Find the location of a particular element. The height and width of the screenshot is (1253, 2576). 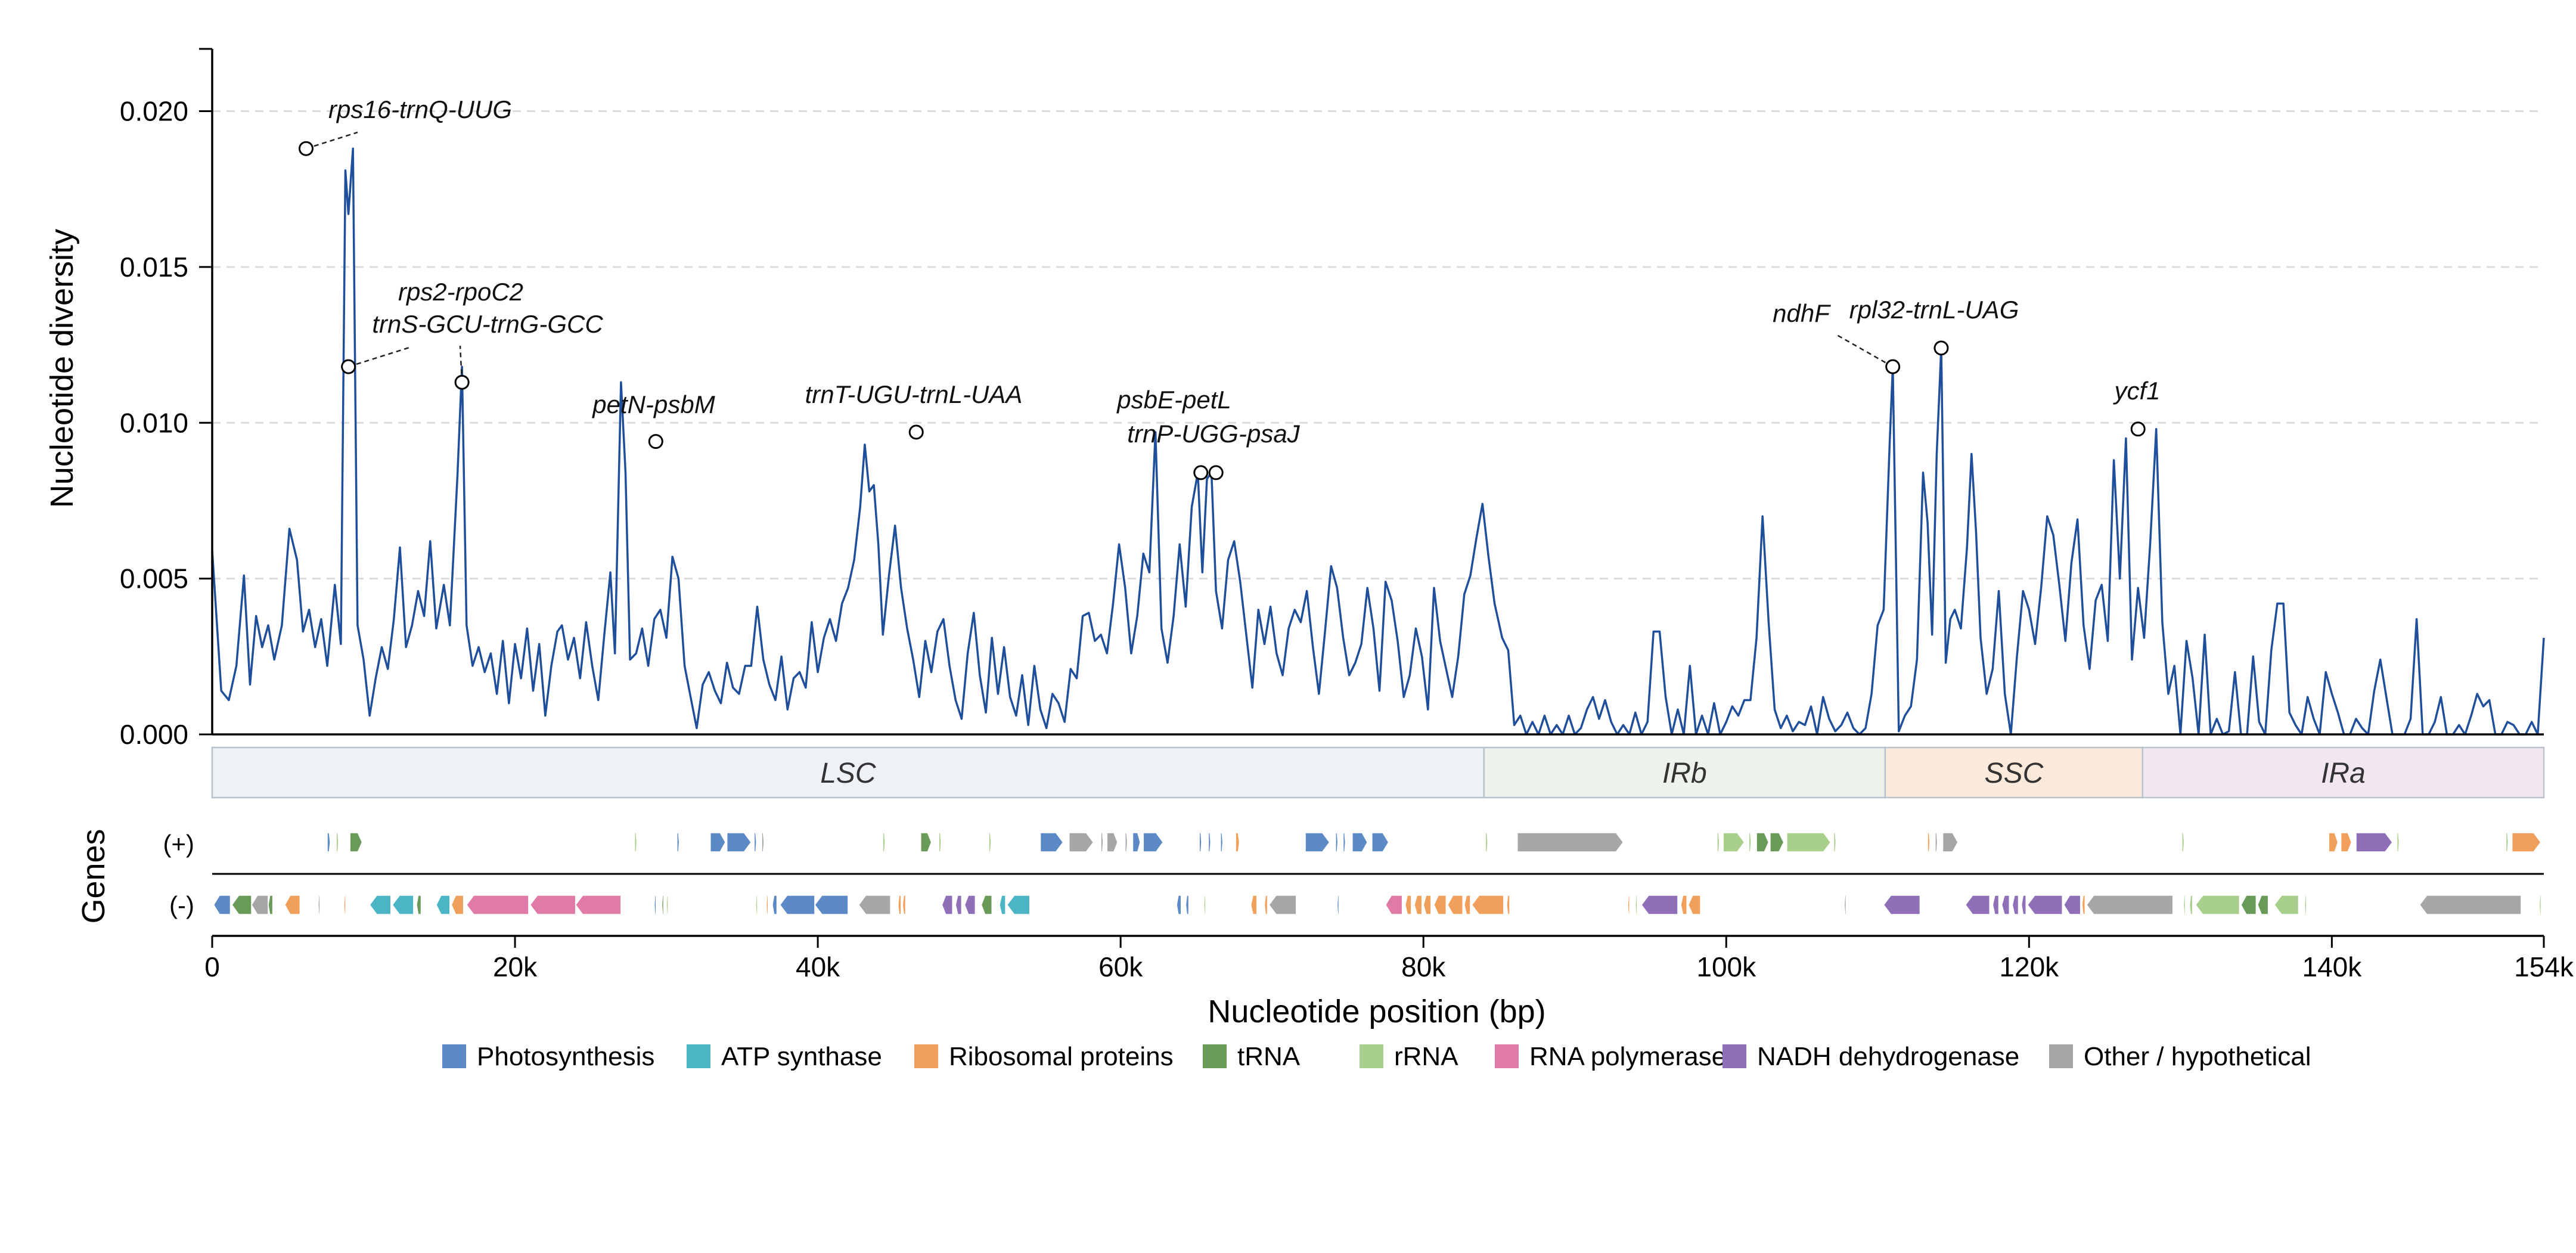

peak-label: psbE-petL is located at coordinates (1173, 400).